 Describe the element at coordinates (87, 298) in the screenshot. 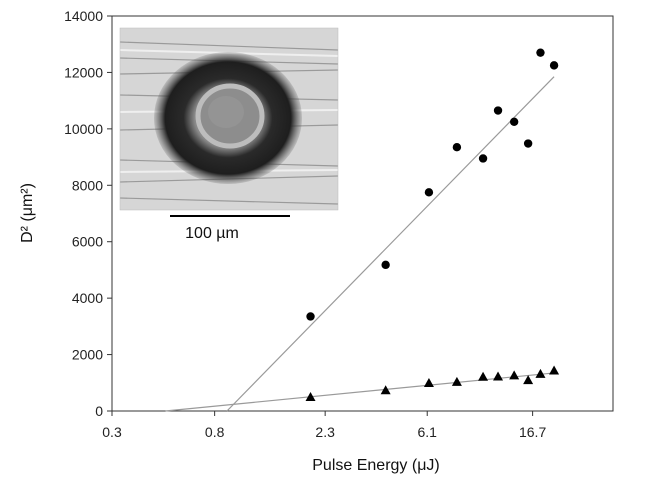

I see `y-tick-label: 4000` at that location.